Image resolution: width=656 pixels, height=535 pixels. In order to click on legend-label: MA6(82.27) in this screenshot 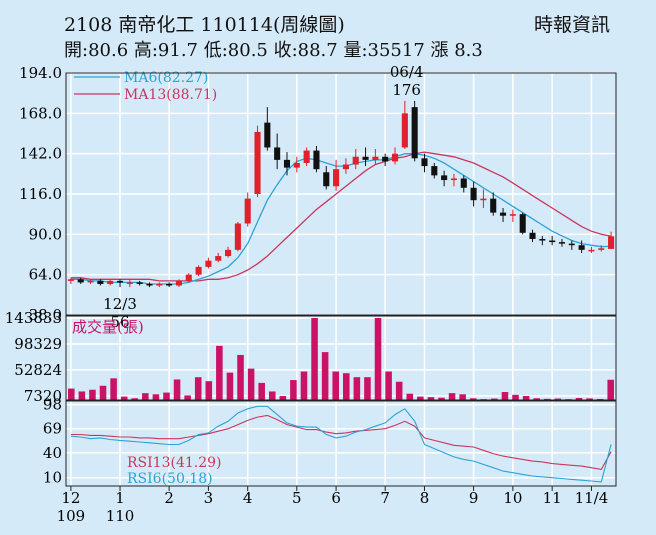, I will do `click(166, 78)`.